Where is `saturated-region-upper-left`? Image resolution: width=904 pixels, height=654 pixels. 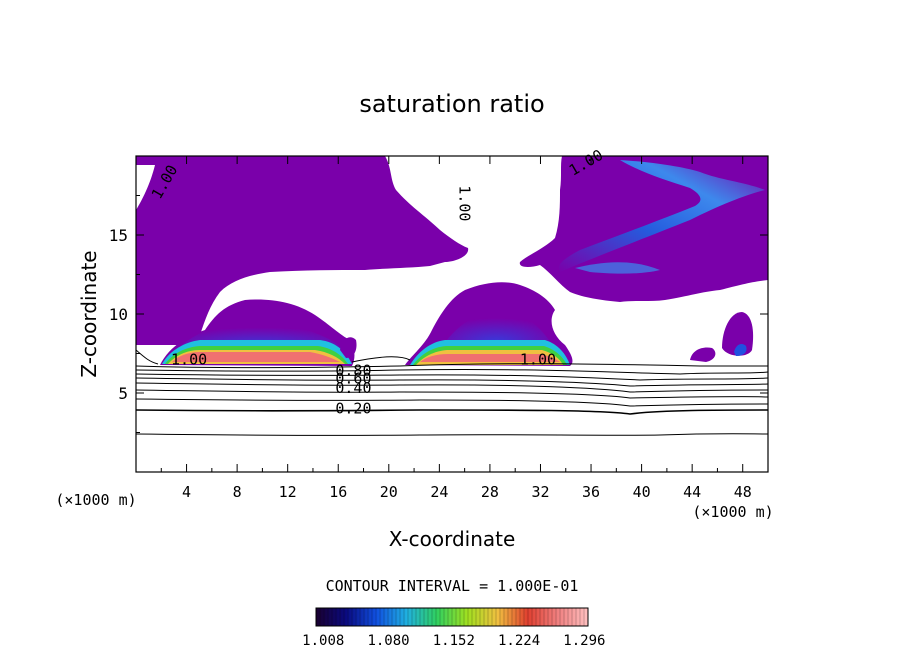 saturated-region-upper-left is located at coordinates (302, 250).